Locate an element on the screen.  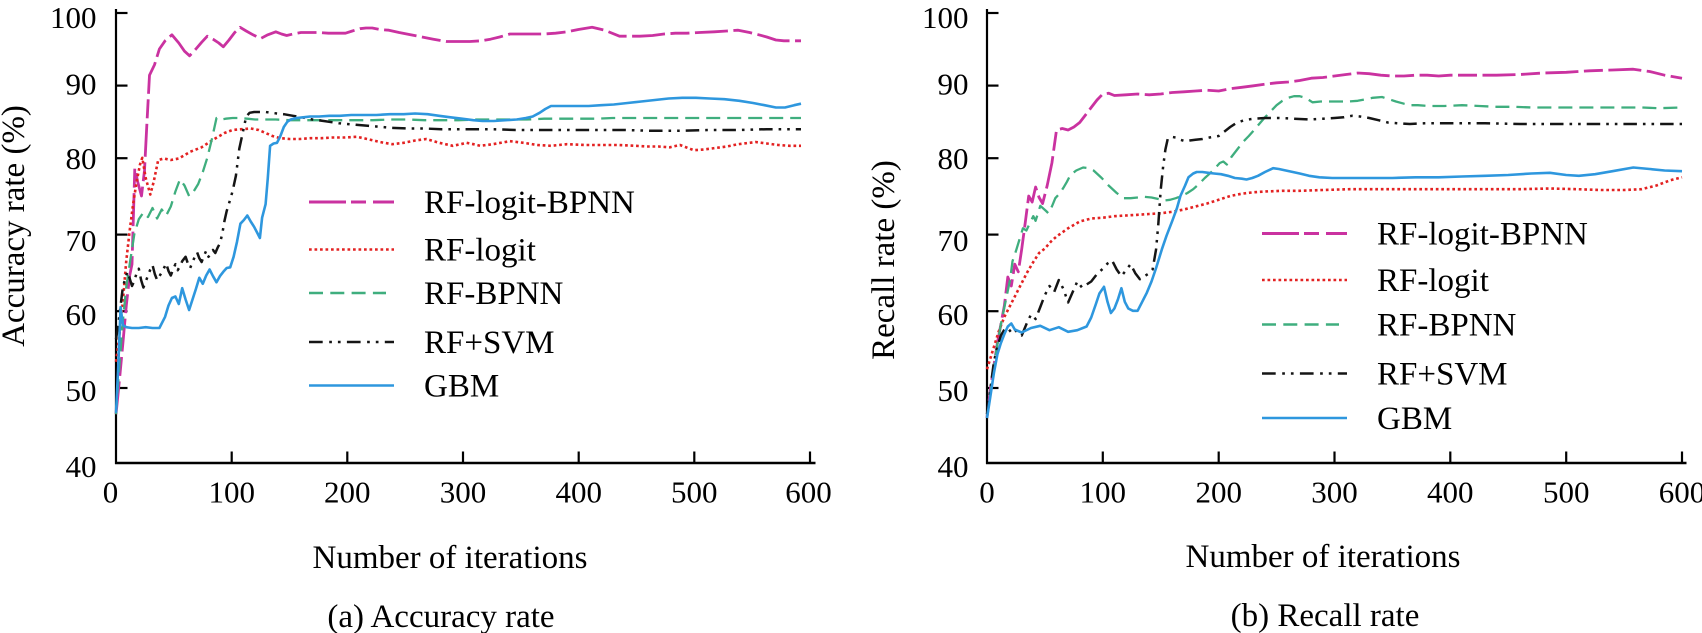
svg-text: Recall rate (%) is located at coordinates (884, 260).